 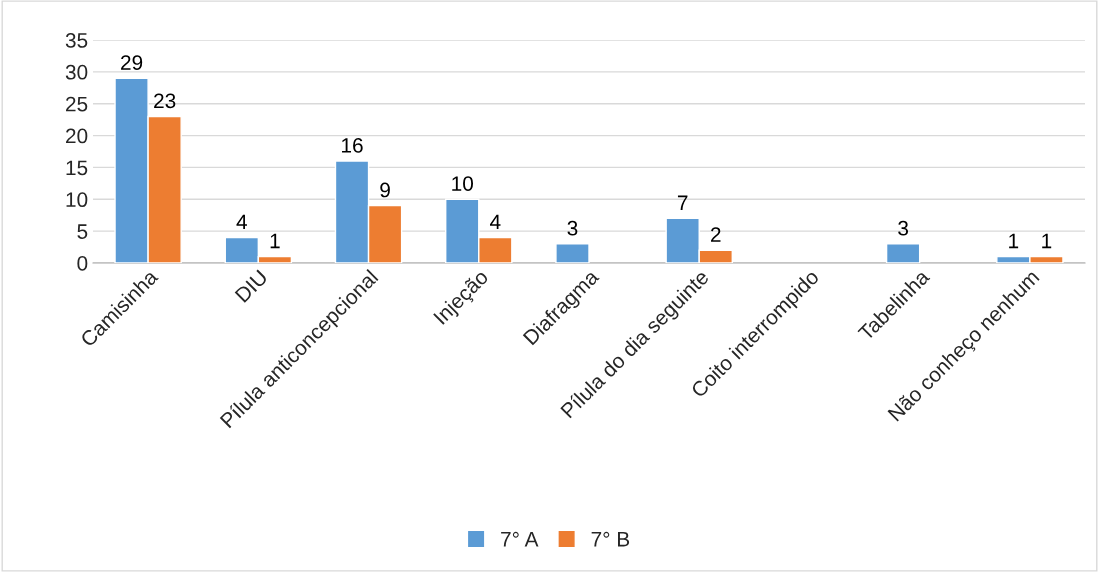 What do you see at coordinates (76, 72) in the screenshot?
I see `y-tick-label: 30` at bounding box center [76, 72].